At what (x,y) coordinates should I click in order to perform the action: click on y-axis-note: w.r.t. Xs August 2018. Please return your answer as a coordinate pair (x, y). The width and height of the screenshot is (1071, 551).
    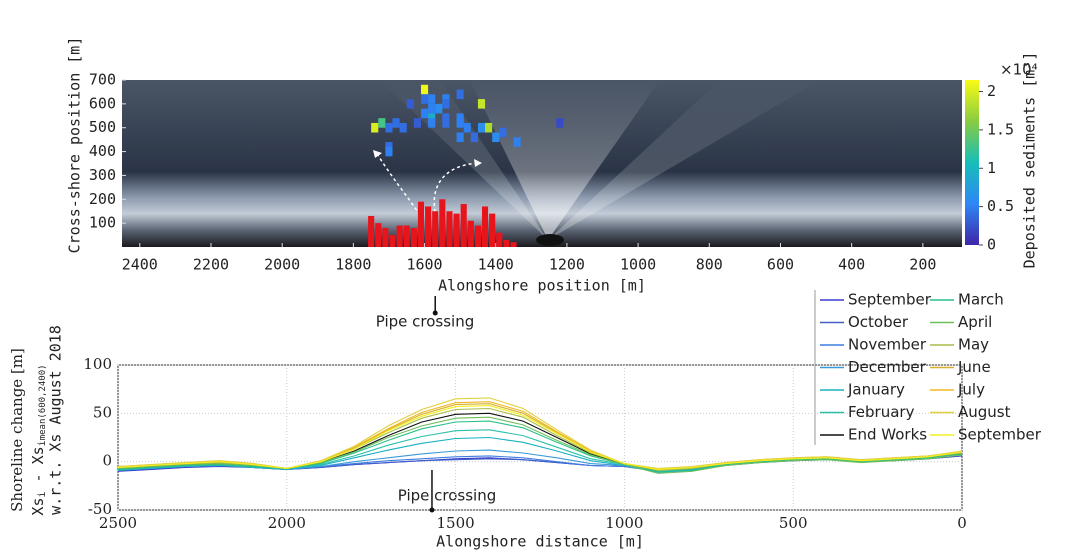
    Looking at the image, I should click on (56, 420).